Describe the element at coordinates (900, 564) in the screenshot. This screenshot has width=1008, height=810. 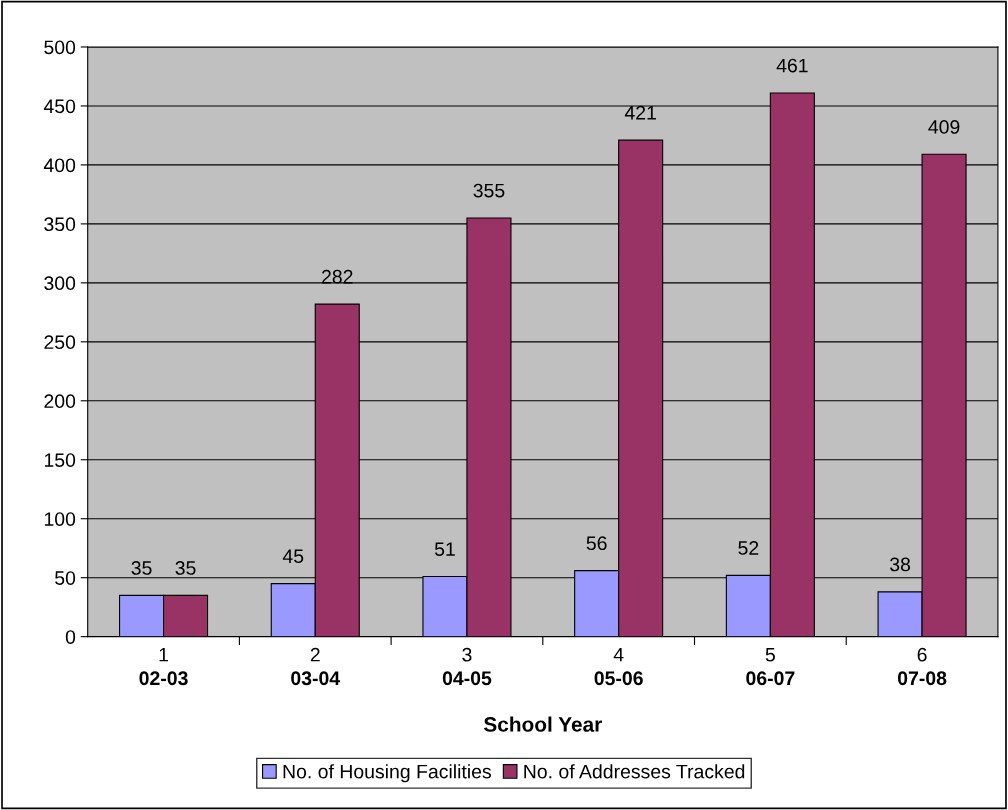
I see `data-label: 38` at that location.